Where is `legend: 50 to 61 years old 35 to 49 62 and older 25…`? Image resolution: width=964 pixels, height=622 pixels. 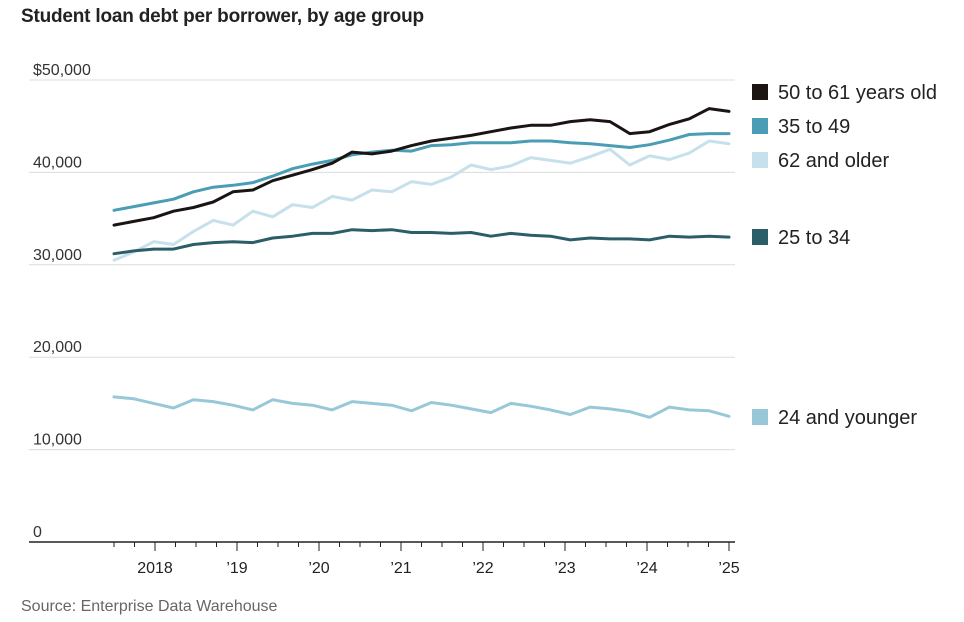 legend: 50 to 61 years old 35 to 49 62 and older 25… is located at coordinates (844, 255).